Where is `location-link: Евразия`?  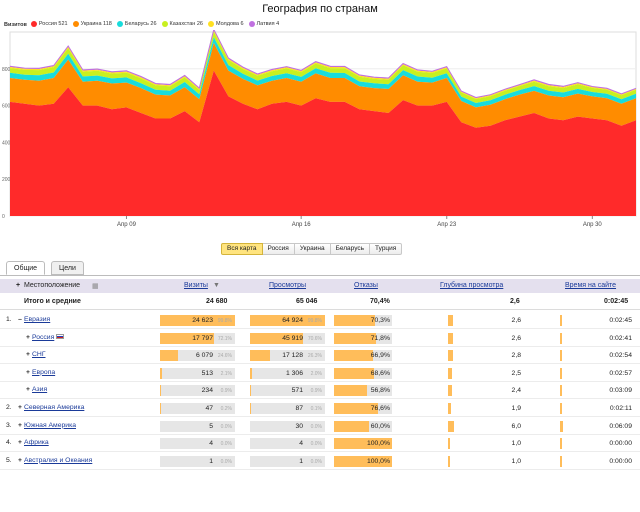 location-link: Евразия is located at coordinates (37, 319).